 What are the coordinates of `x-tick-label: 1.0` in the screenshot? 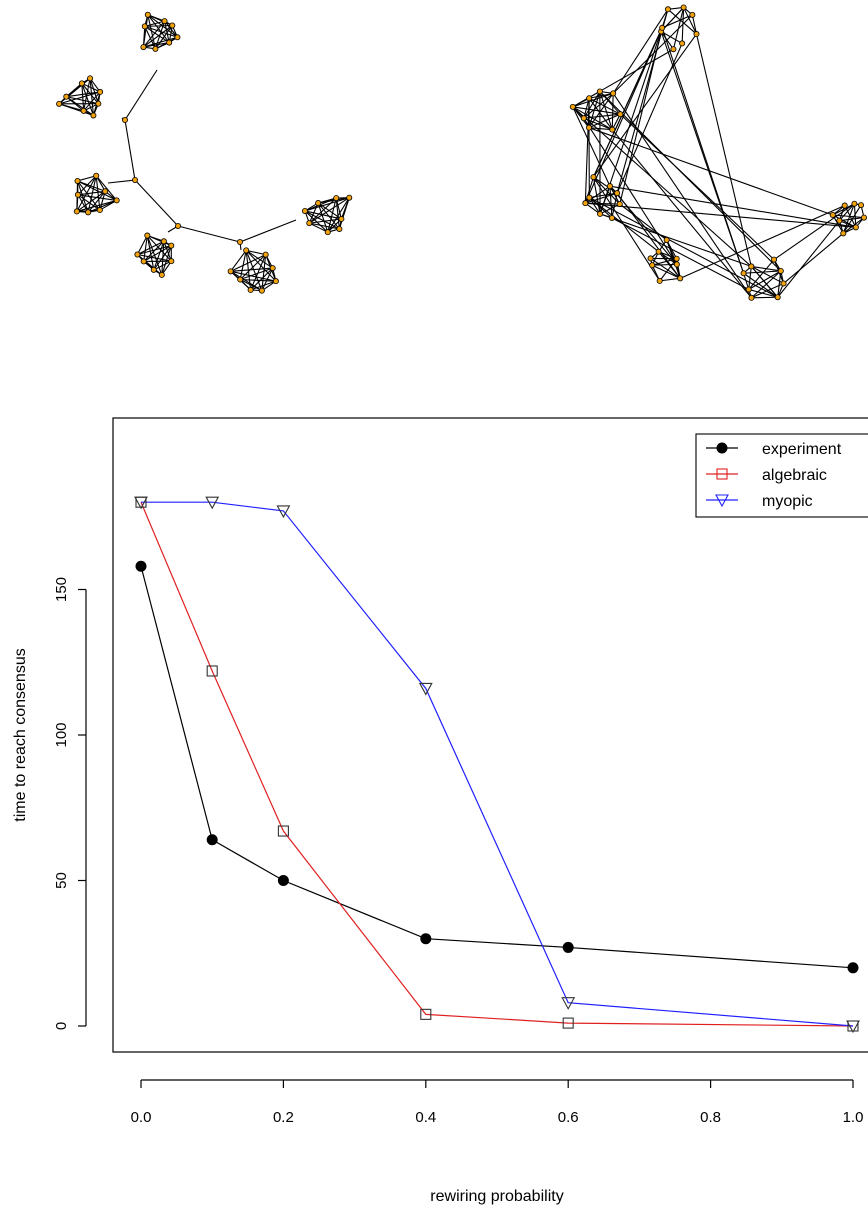 It's located at (853, 1117).